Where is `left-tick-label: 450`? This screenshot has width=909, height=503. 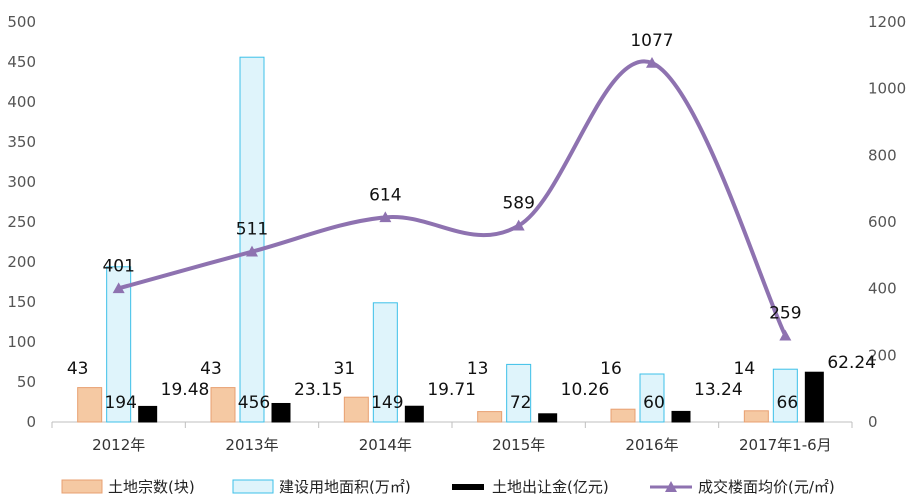
left-tick-label: 450 is located at coordinates (21, 62).